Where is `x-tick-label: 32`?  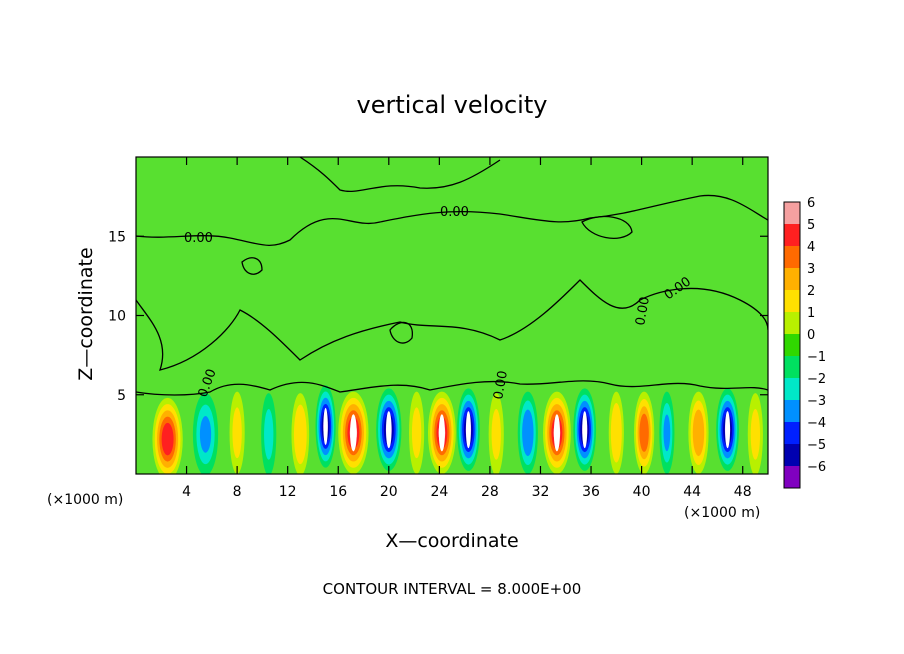 x-tick-label: 32 is located at coordinates (541, 492).